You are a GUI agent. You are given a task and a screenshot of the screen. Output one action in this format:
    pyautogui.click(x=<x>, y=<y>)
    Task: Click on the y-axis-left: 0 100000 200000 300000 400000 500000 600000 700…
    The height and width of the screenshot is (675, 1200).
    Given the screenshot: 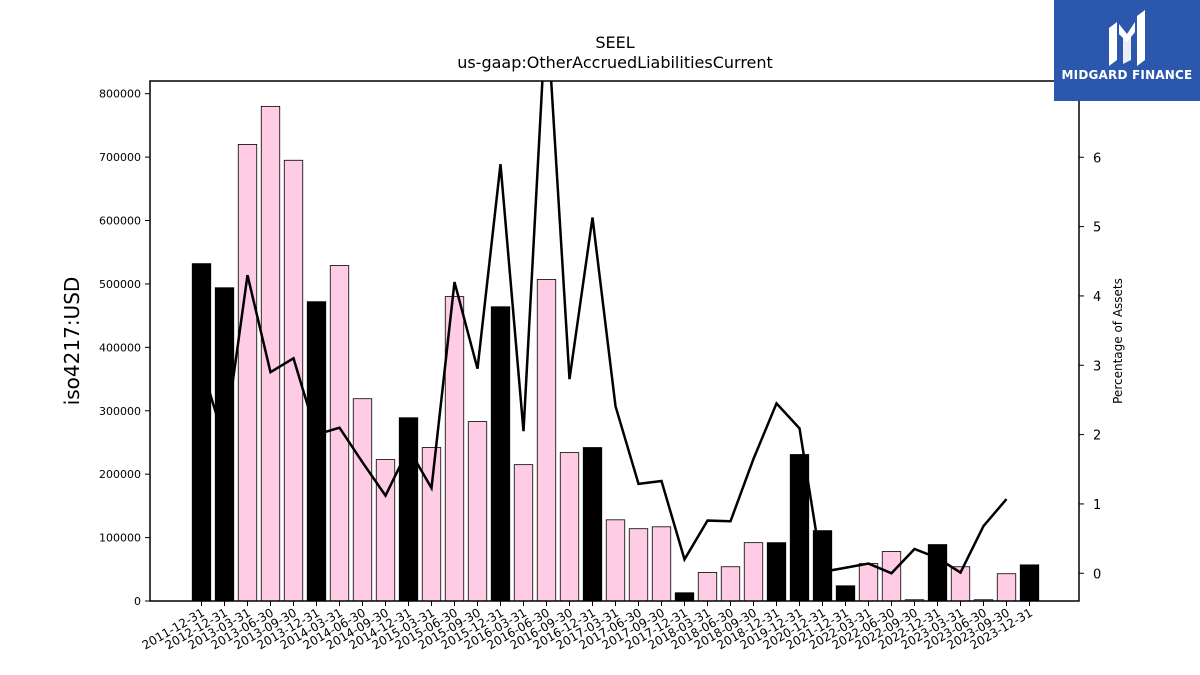 What is the action you would take?
    pyautogui.click(x=124, y=348)
    